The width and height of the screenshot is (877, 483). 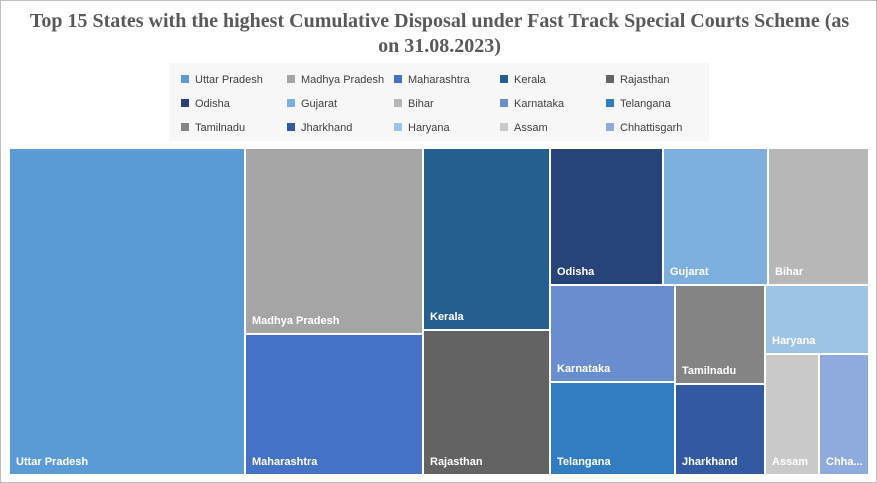 I want to click on legend-item-tamilnadu: Tamilnadu, so click(x=213, y=128).